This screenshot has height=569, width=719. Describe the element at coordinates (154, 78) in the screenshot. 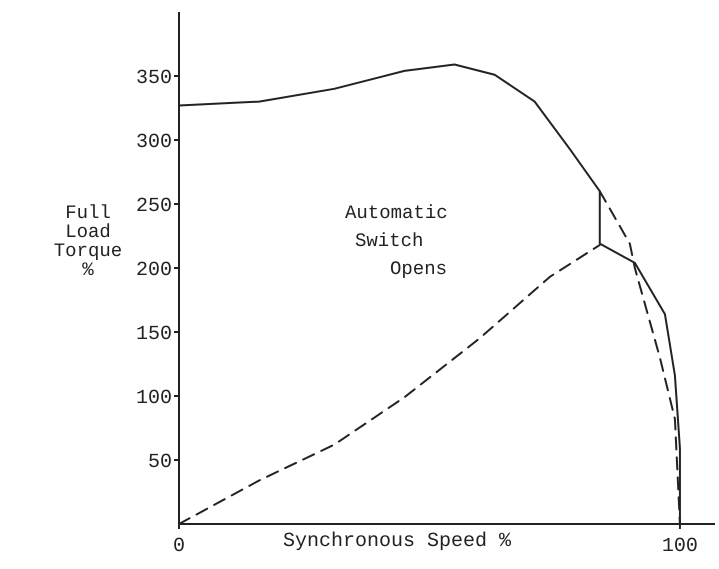

I see `y-tick-label: 350` at that location.